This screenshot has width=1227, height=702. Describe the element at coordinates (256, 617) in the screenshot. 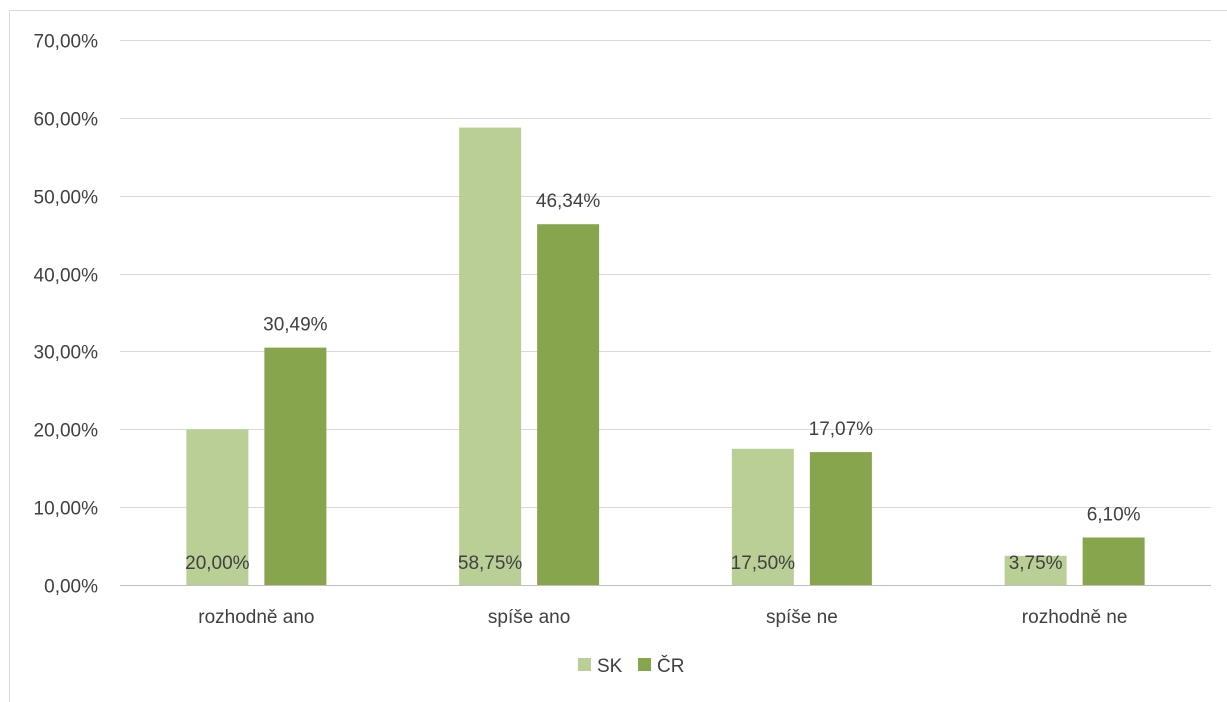

I see `x-category-label: rozhodně ano` at that location.